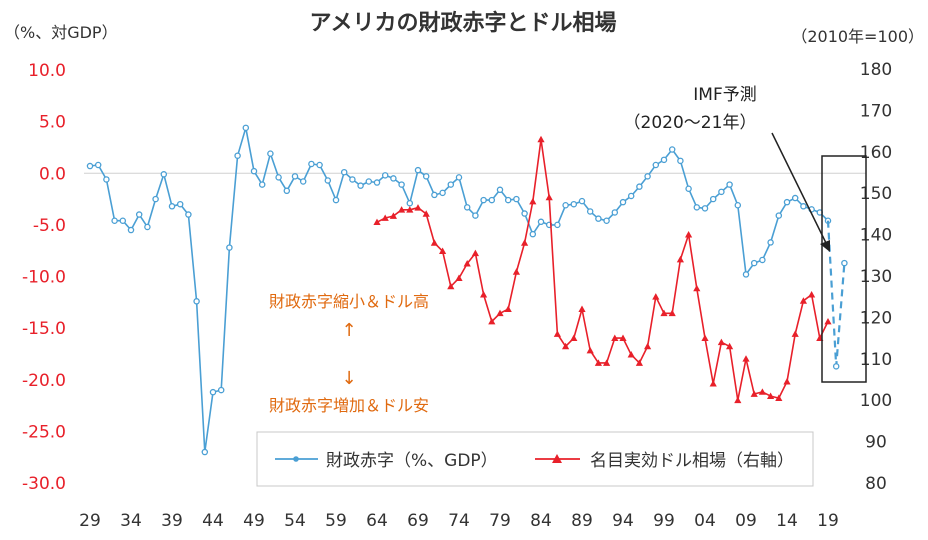 Image resolution: width=928 pixels, height=540 pixels. Describe the element at coordinates (348, 378) in the screenshot. I see `down-arrow: ↓` at that location.